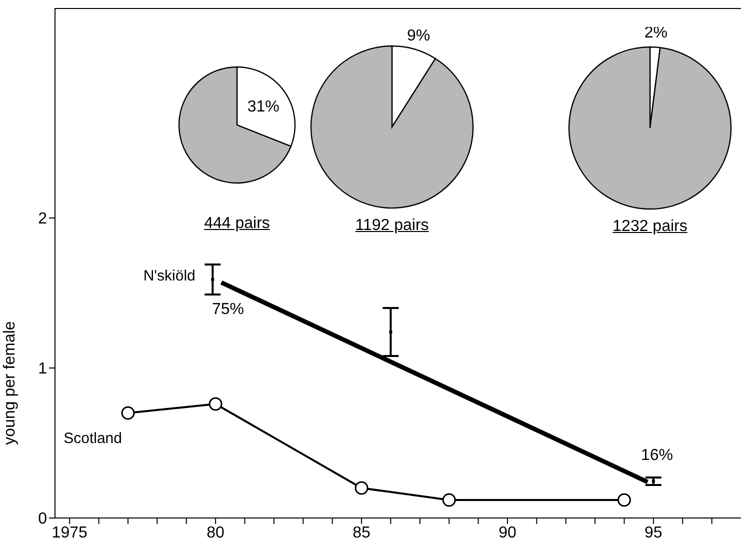  I want to click on y-axis-title: young per female, so click(10, 383).